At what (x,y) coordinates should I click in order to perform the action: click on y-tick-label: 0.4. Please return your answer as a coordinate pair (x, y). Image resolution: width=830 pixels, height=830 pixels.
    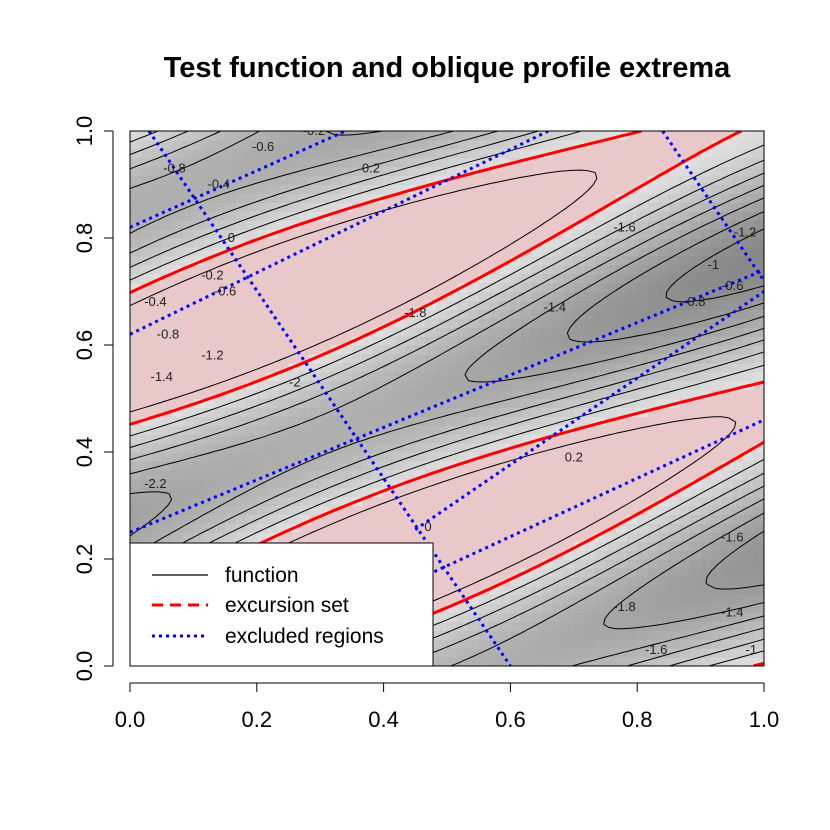
    Looking at the image, I should click on (84, 452).